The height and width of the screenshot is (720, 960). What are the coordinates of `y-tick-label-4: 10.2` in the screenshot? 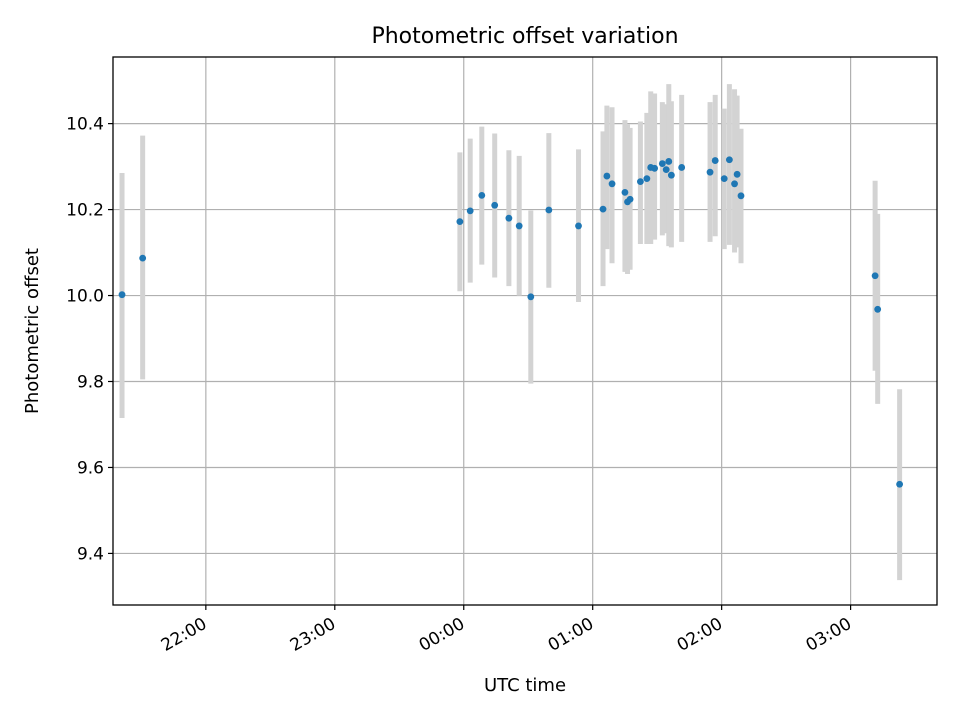 It's located at (85, 211).